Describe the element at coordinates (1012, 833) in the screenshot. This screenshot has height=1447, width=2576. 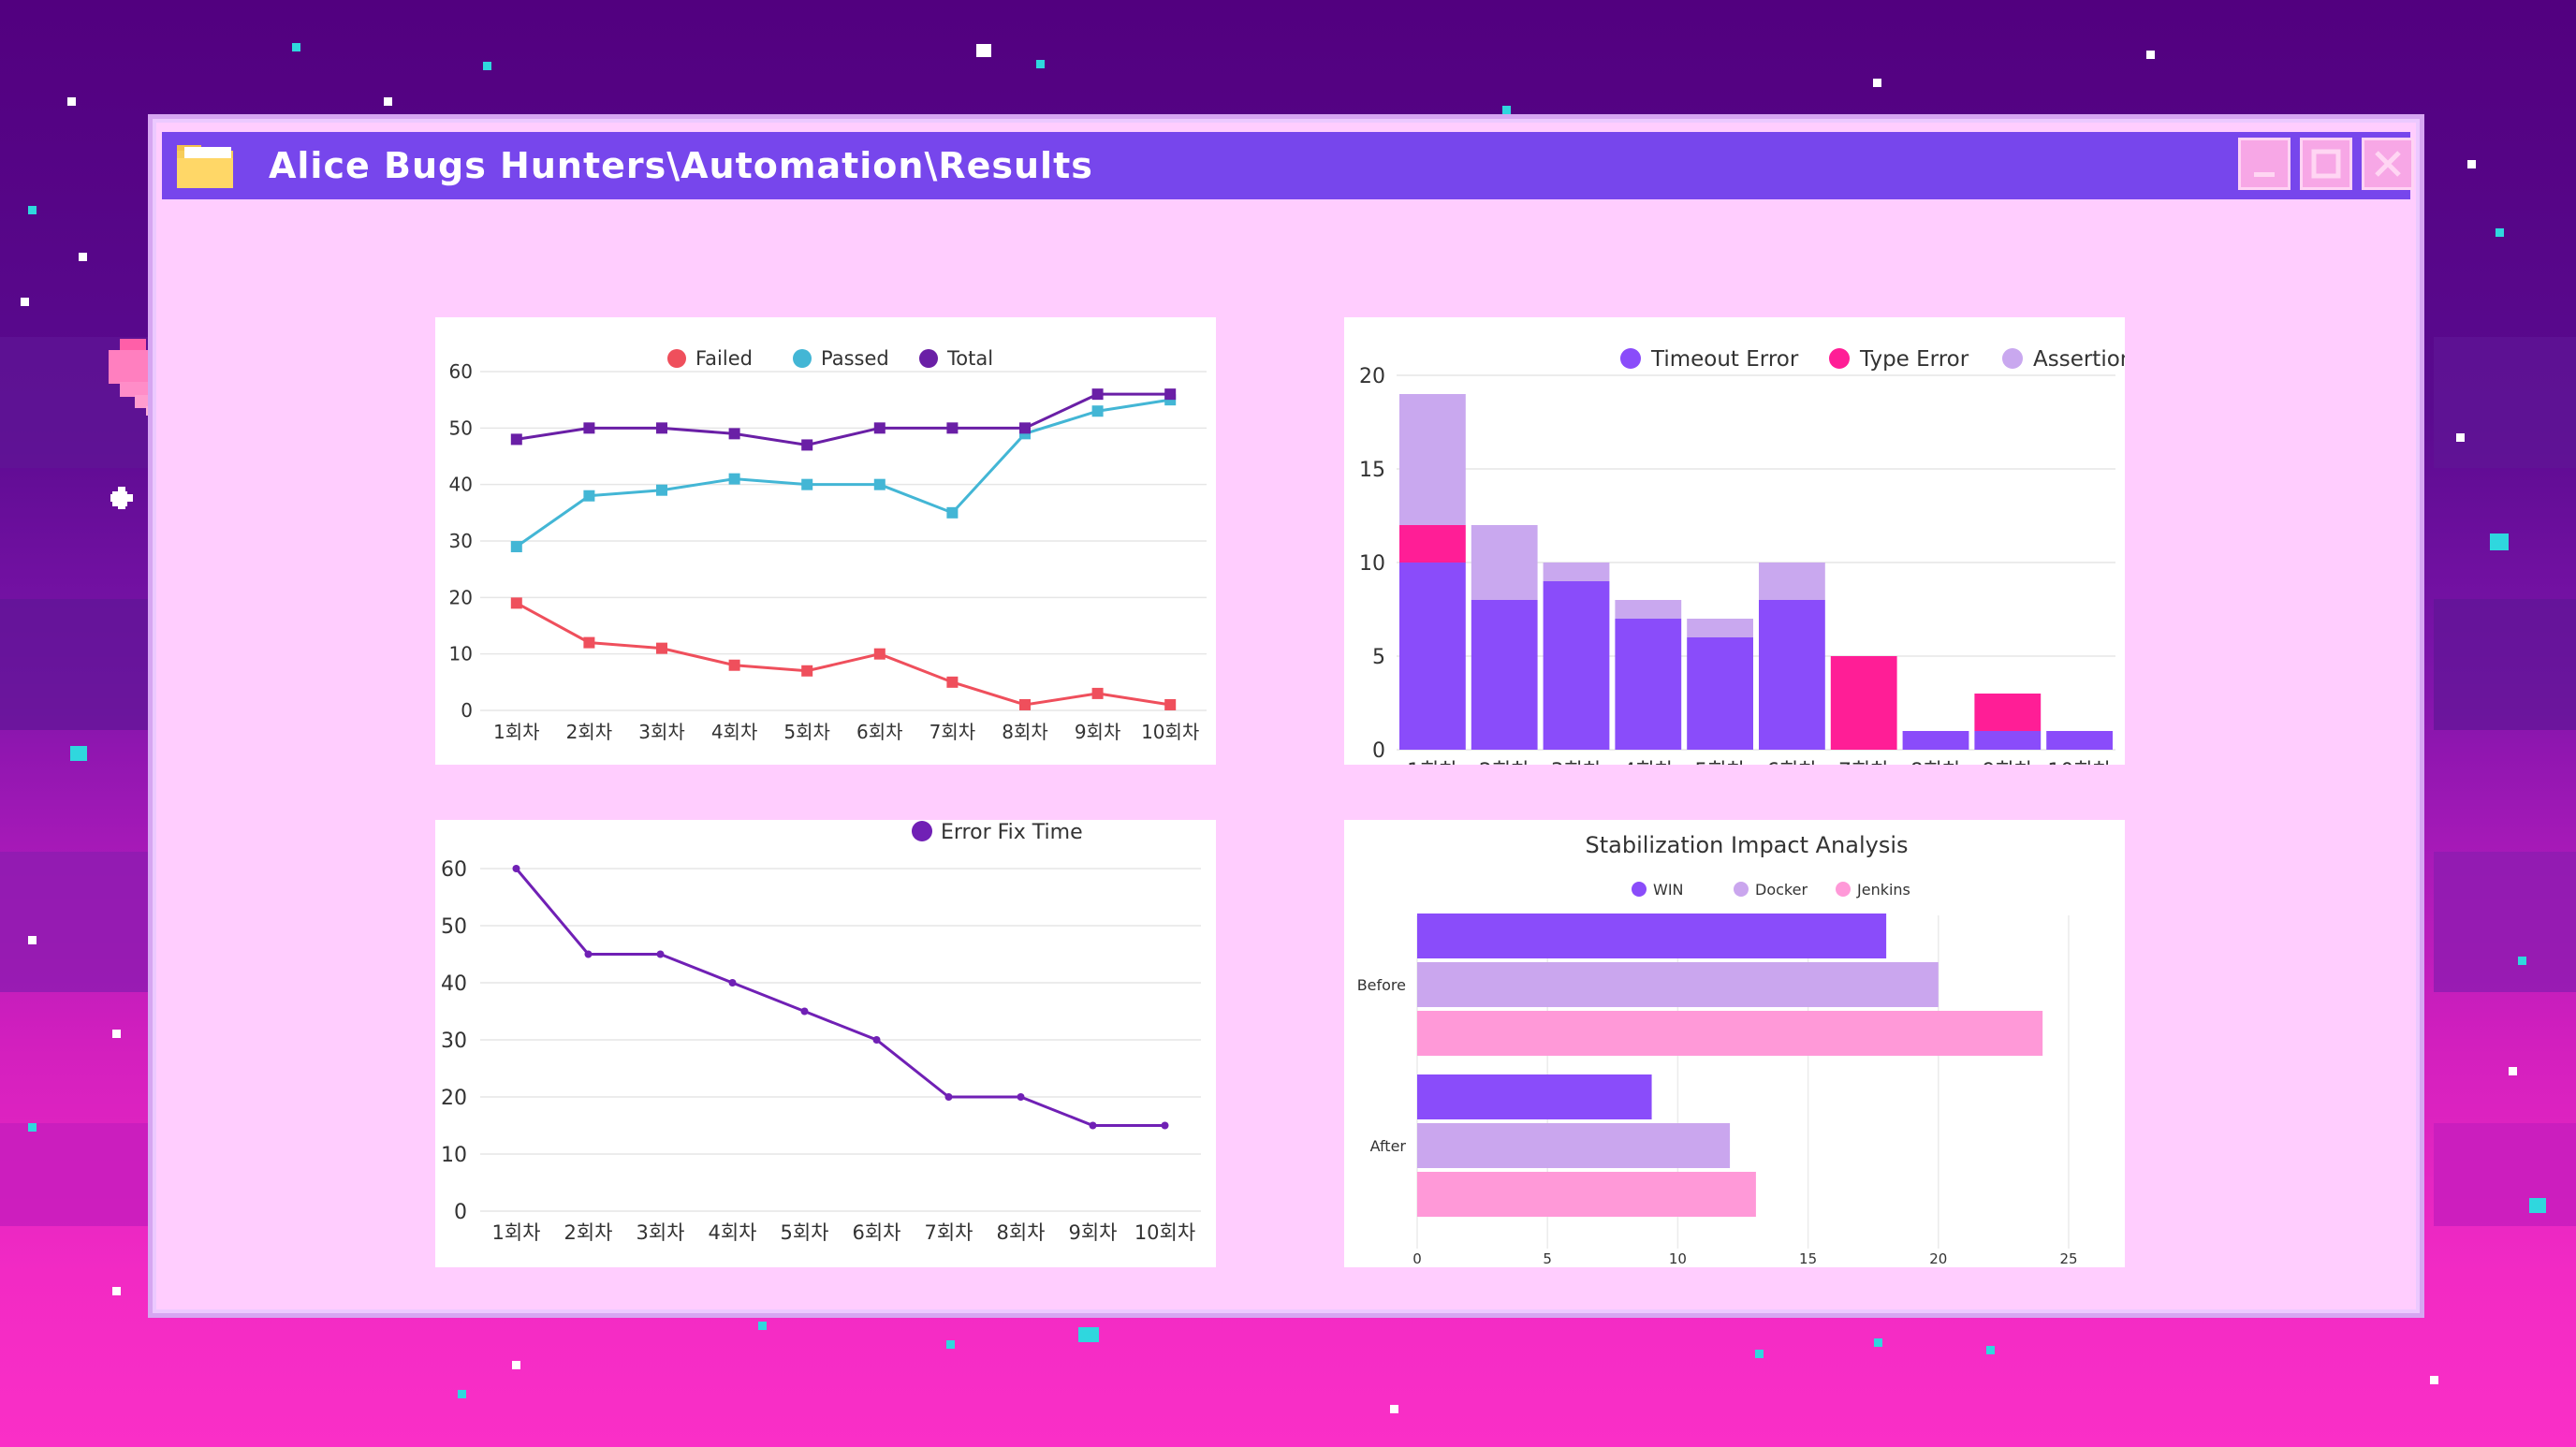
I see `legend-label: Error Fix Time` at that location.